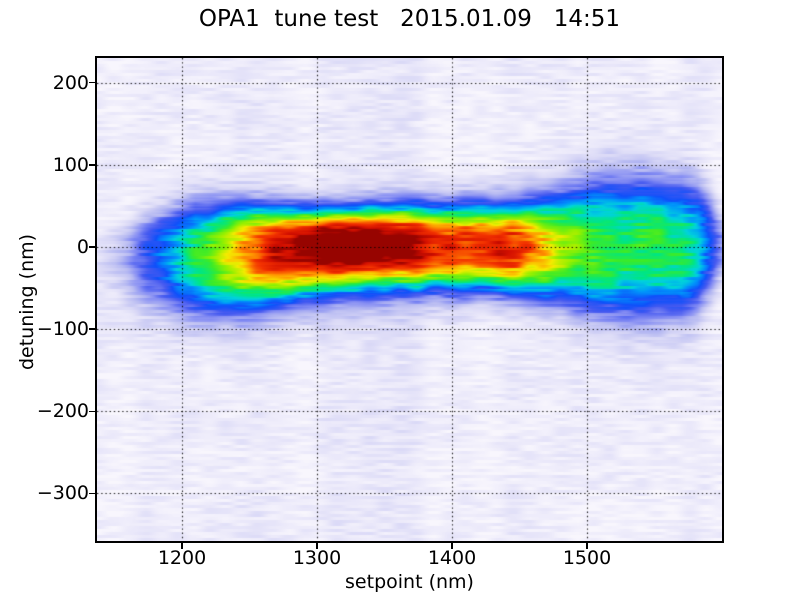 The height and width of the screenshot is (600, 800). What do you see at coordinates (70, 165) in the screenshot?
I see `y-tick-label-100: 100` at bounding box center [70, 165].